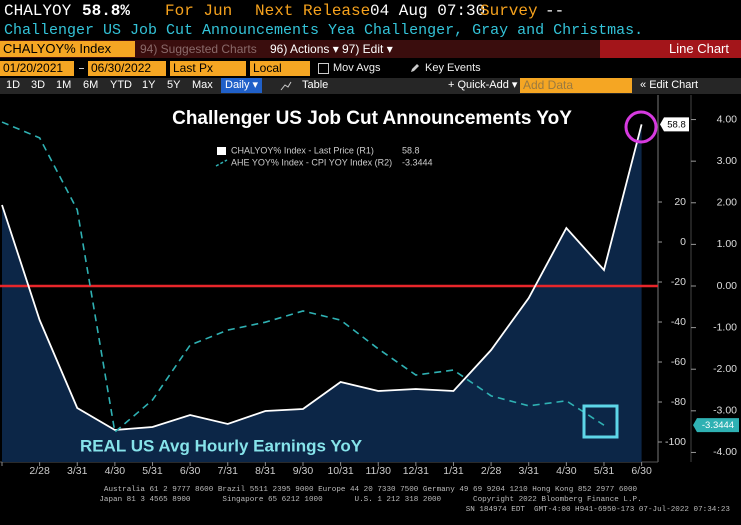 This screenshot has width=741, height=525. What do you see at coordinates (453, 68) in the screenshot?
I see `key-events-label: Key Events` at bounding box center [453, 68].